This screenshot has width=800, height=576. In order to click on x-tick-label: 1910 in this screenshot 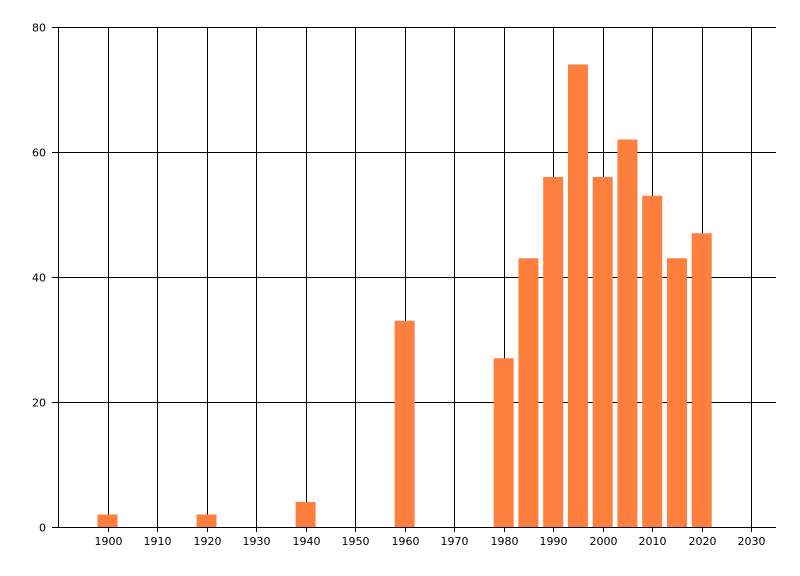, I will do `click(158, 541)`.